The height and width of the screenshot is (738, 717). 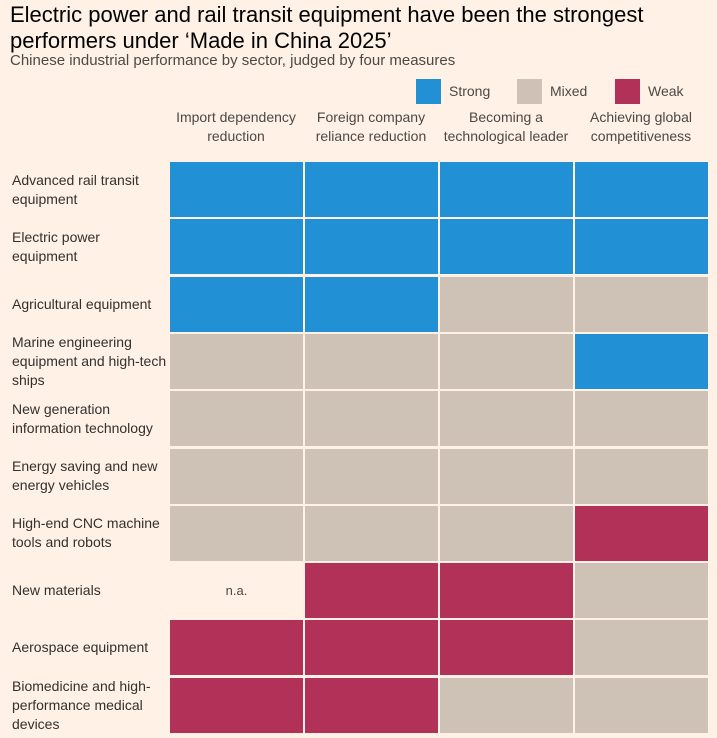 I want to click on legend-item-strong: Strong, so click(x=453, y=91).